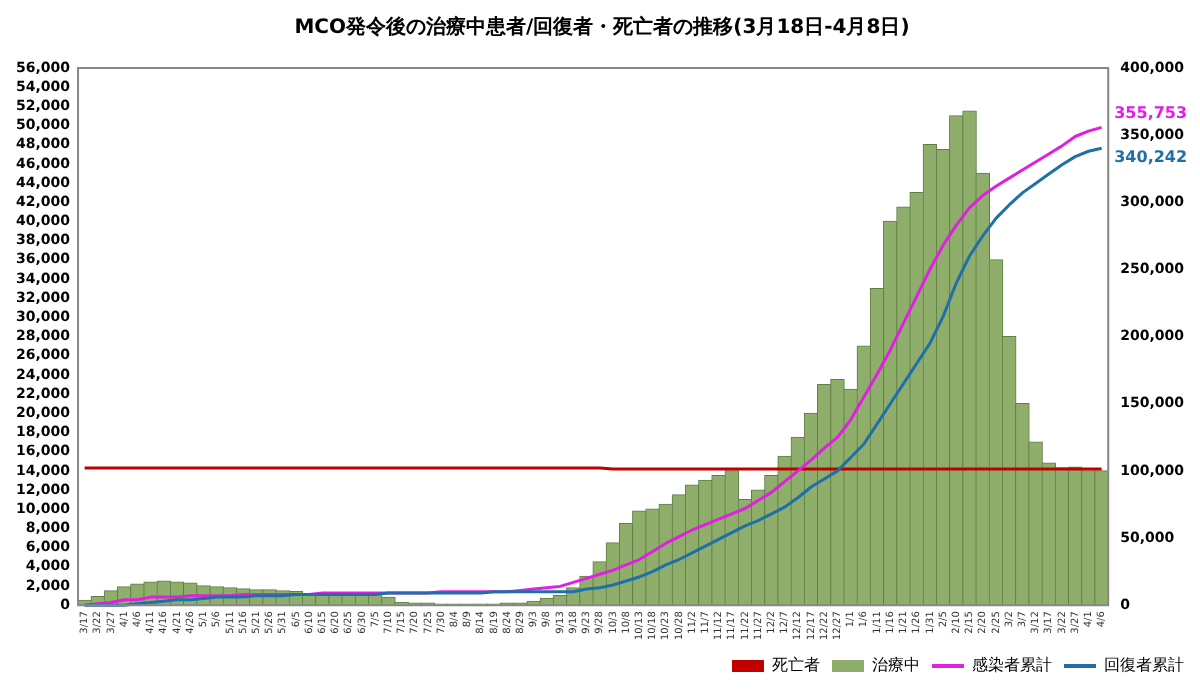 This screenshot has height=694, width=1200. What do you see at coordinates (1144, 665) in the screenshot?
I see `legend-label: 回復者累計` at bounding box center [1144, 665].